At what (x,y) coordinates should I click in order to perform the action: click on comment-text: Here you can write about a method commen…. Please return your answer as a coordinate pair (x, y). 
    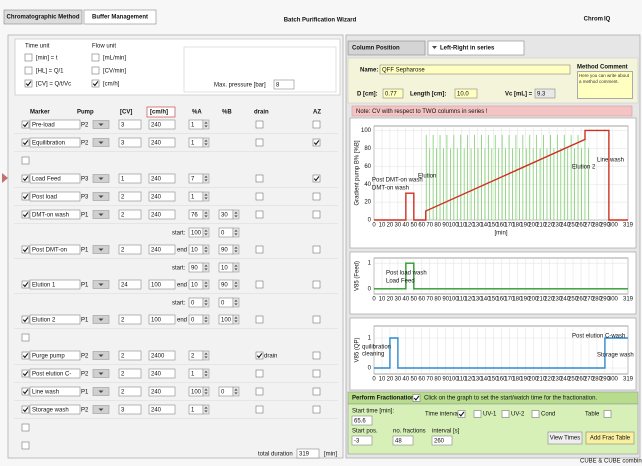
    Looking at the image, I should click on (605, 85).